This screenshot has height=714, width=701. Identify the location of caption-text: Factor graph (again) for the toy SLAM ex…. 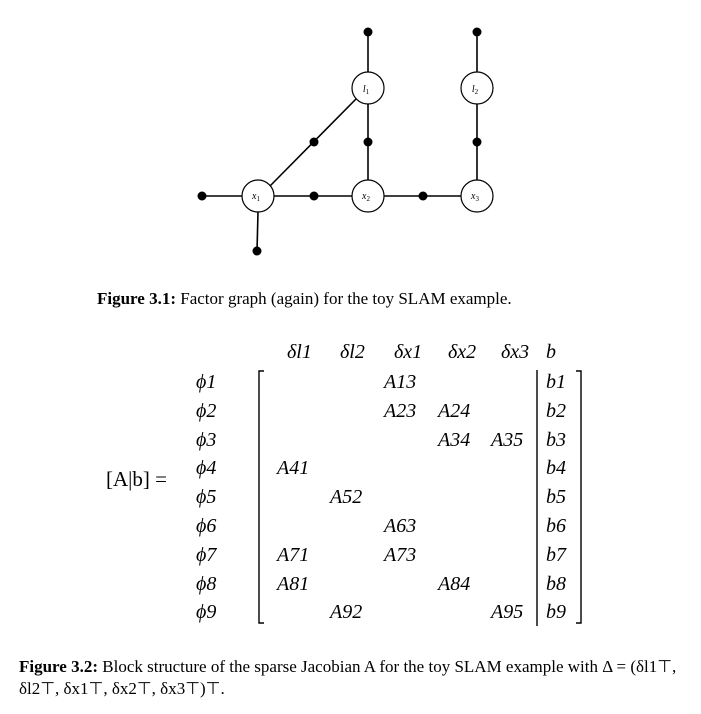
(344, 298).